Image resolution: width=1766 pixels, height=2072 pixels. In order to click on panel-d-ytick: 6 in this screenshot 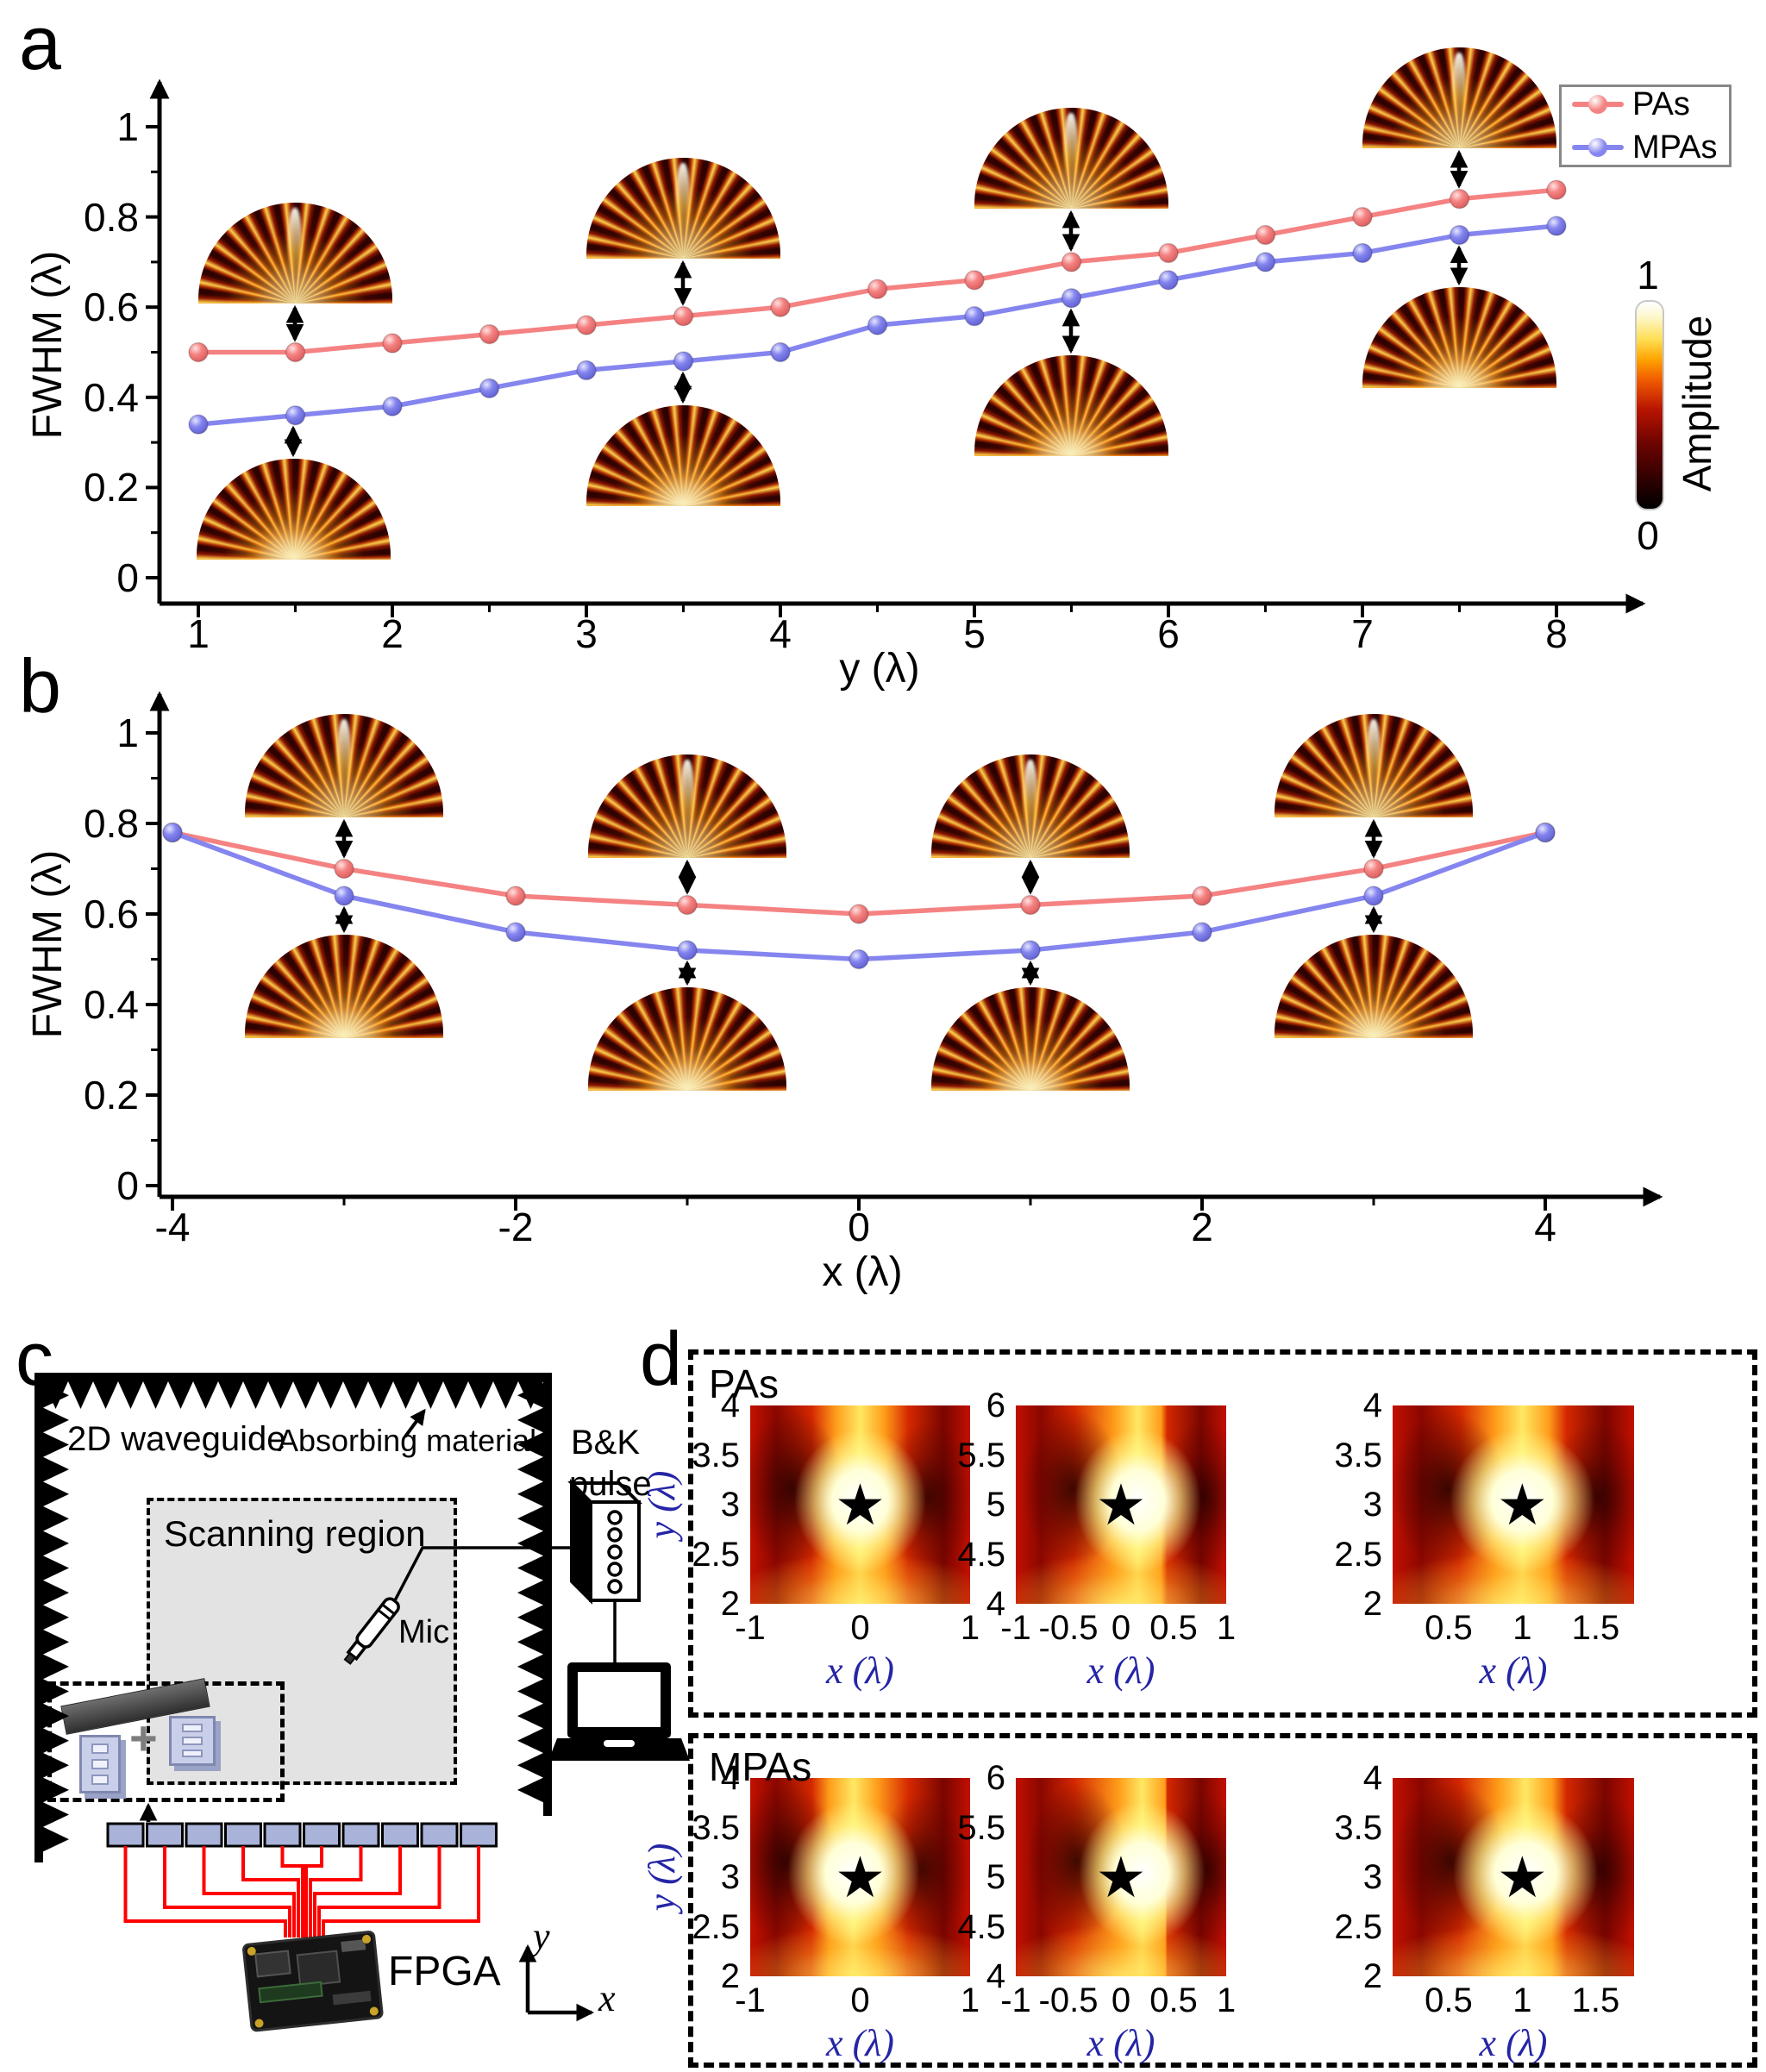, I will do `click(996, 1405)`.